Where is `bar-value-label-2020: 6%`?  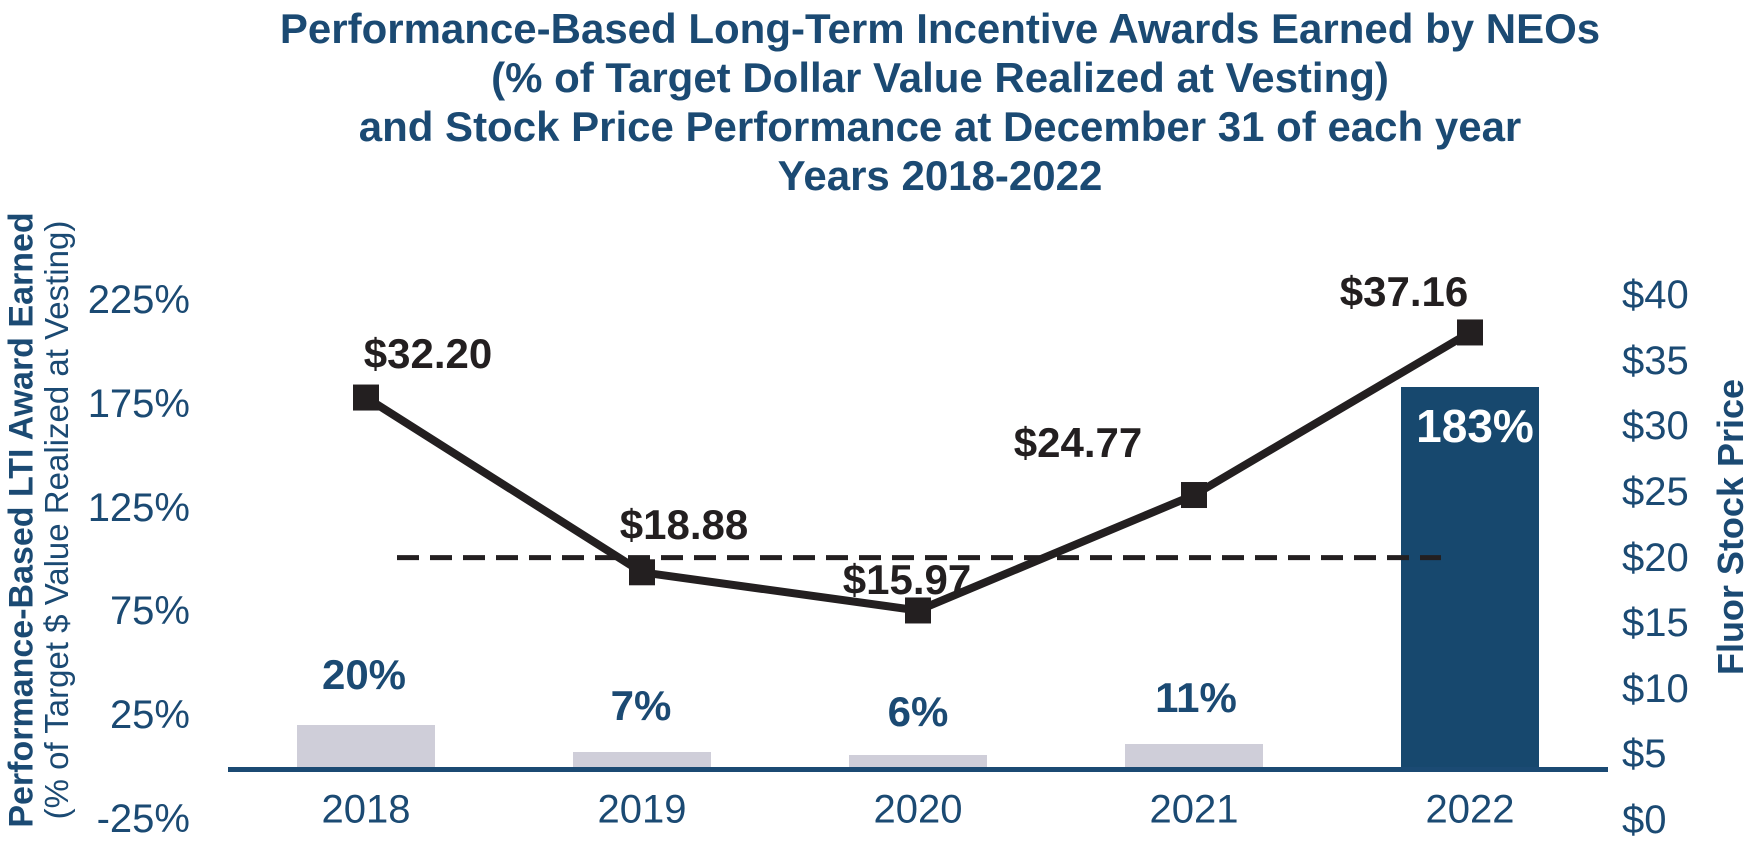 bar-value-label-2020: 6% is located at coordinates (918, 711).